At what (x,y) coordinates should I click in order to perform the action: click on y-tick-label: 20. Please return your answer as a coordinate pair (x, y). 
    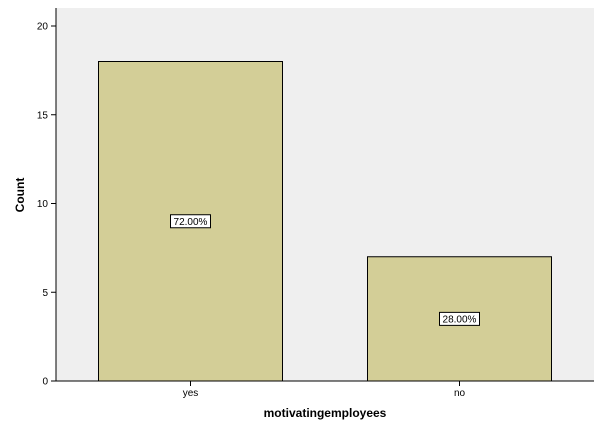
    Looking at the image, I should click on (43, 27).